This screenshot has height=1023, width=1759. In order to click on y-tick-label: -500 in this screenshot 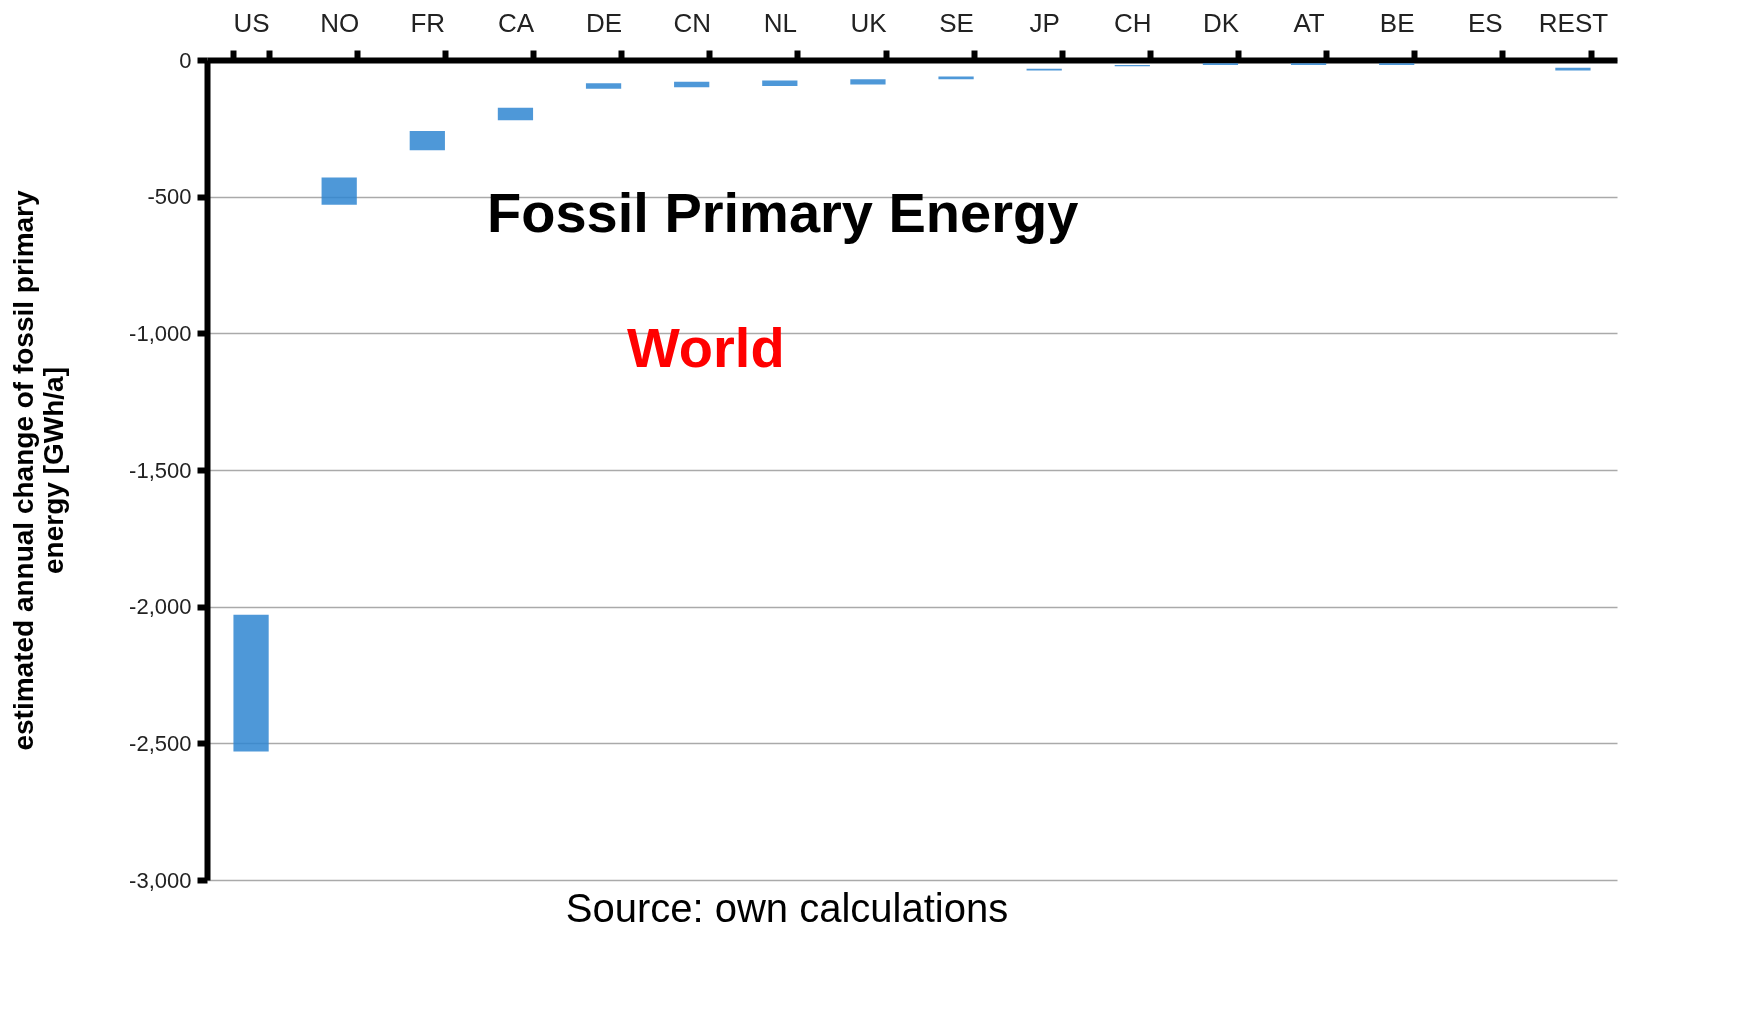, I will do `click(169, 197)`.